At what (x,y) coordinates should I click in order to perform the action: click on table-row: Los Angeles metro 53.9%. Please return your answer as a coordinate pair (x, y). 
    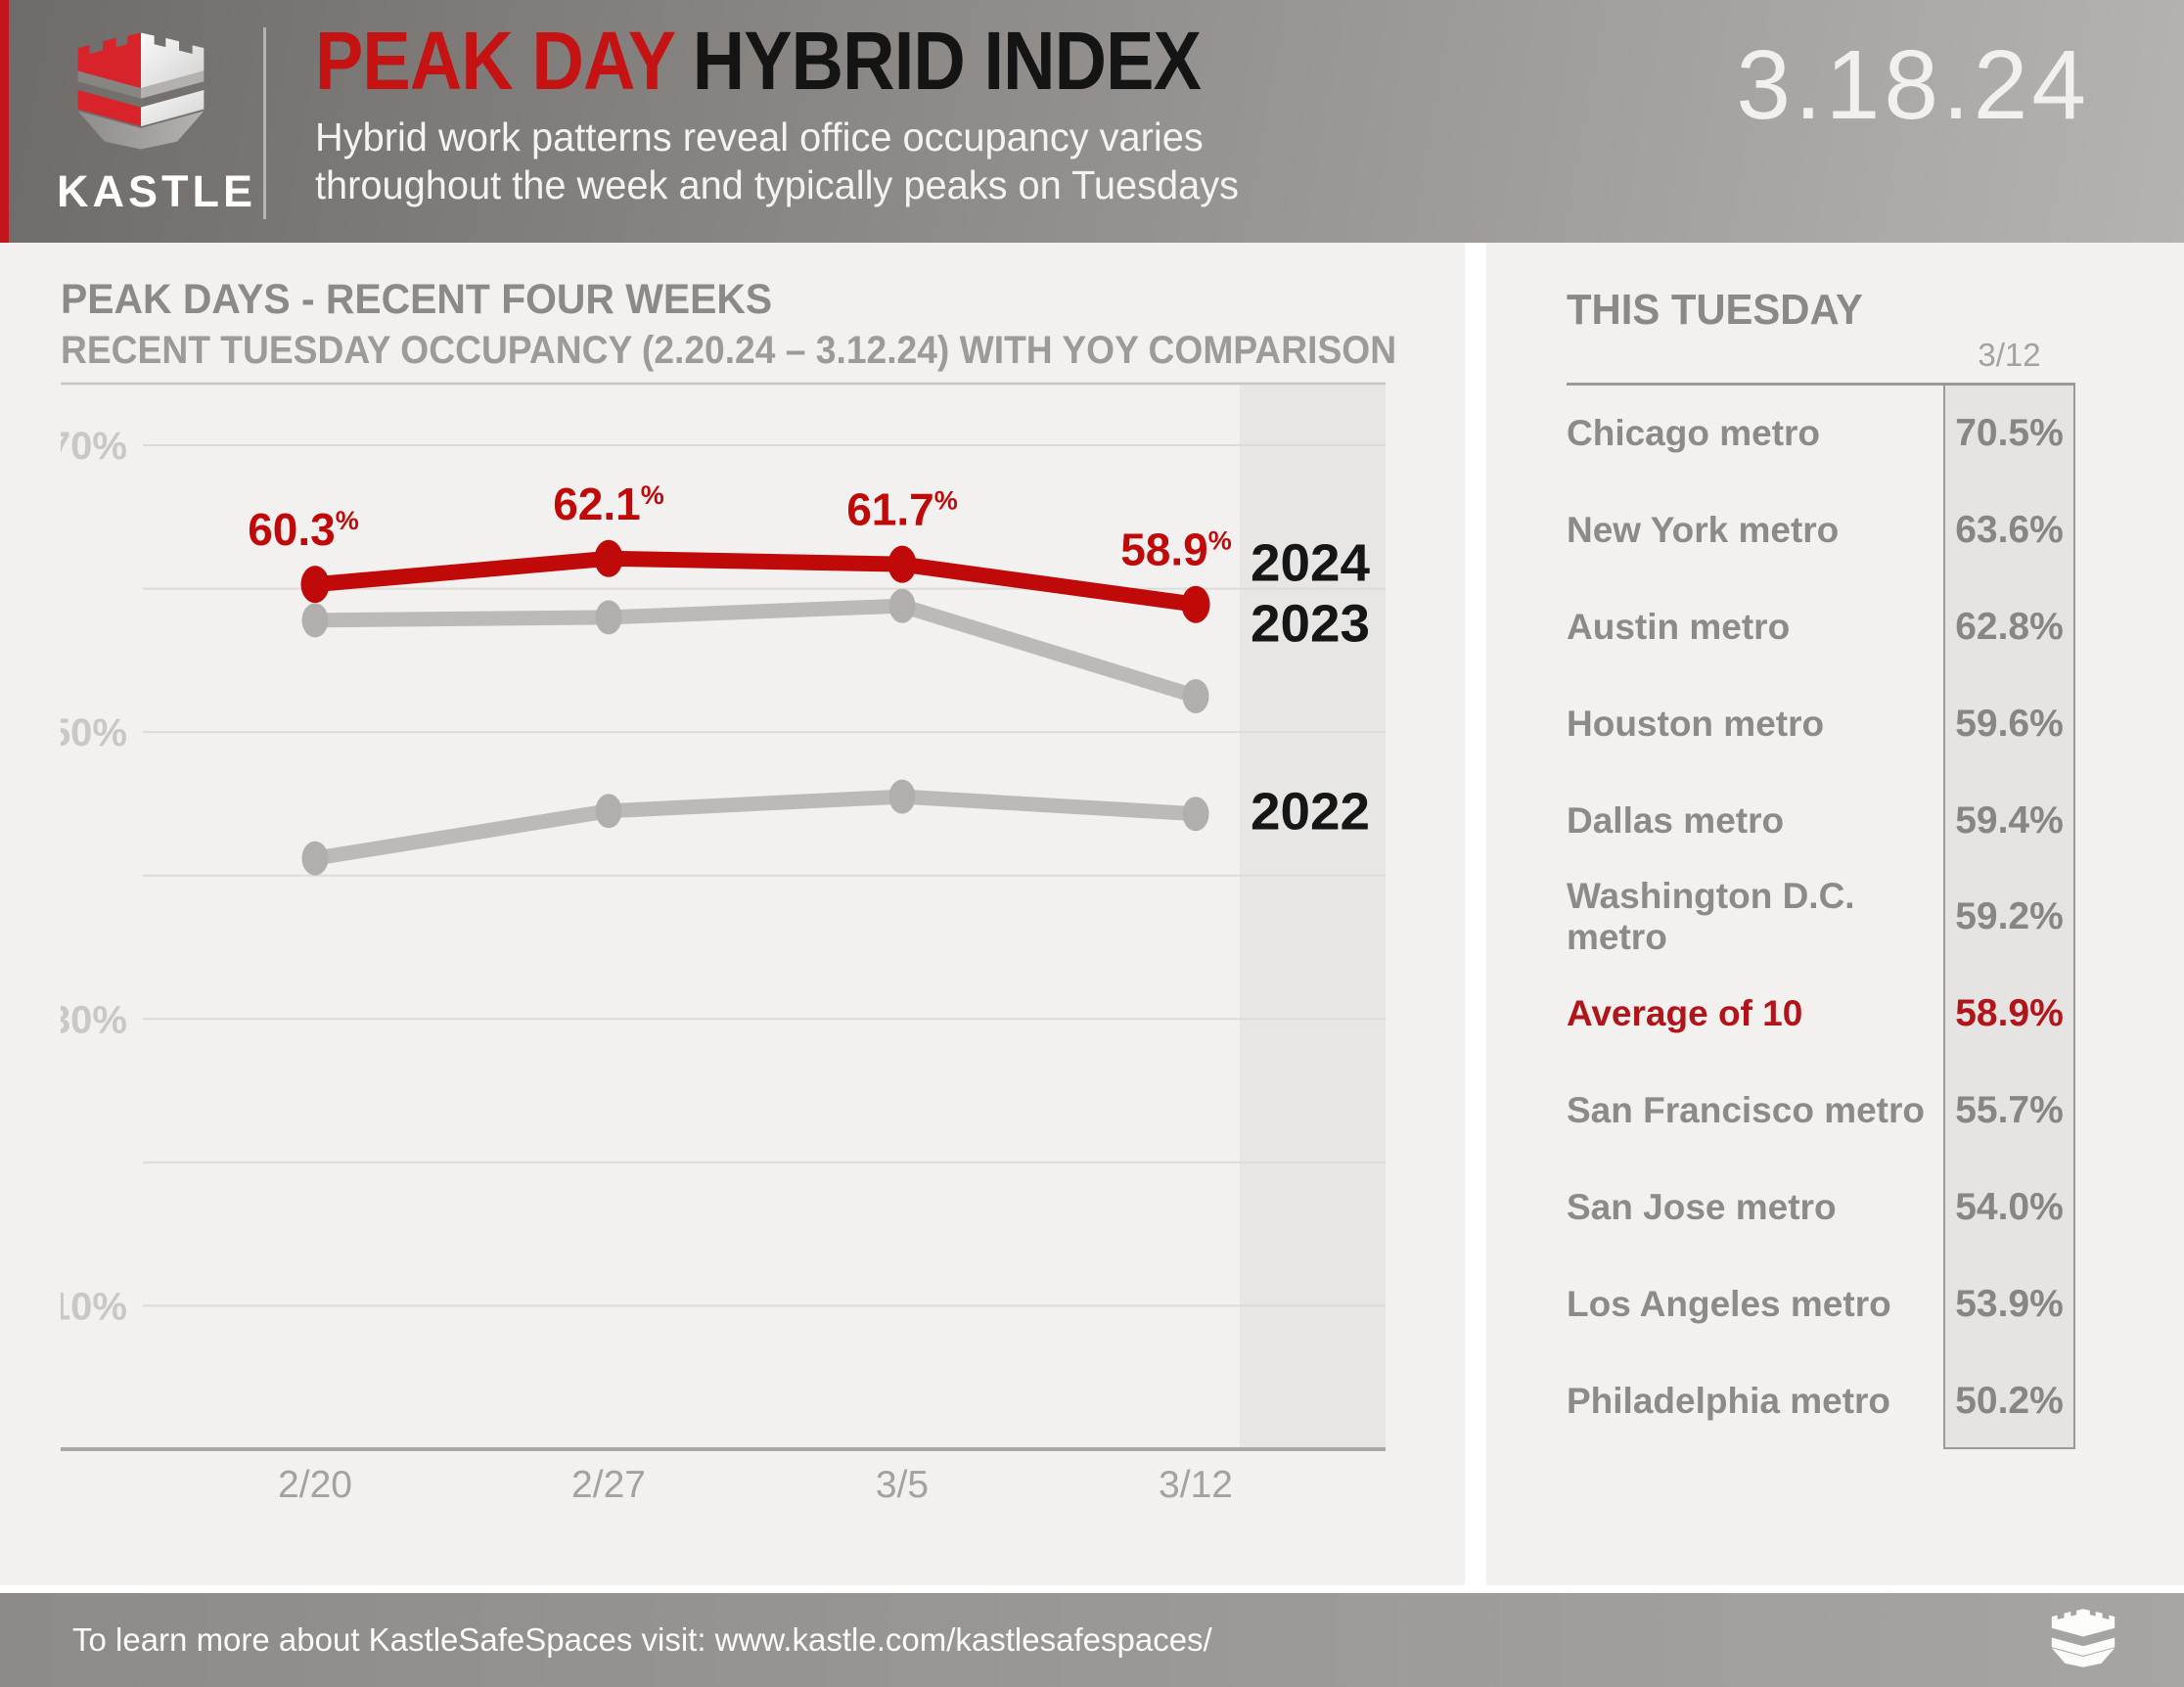
    Looking at the image, I should click on (1821, 1303).